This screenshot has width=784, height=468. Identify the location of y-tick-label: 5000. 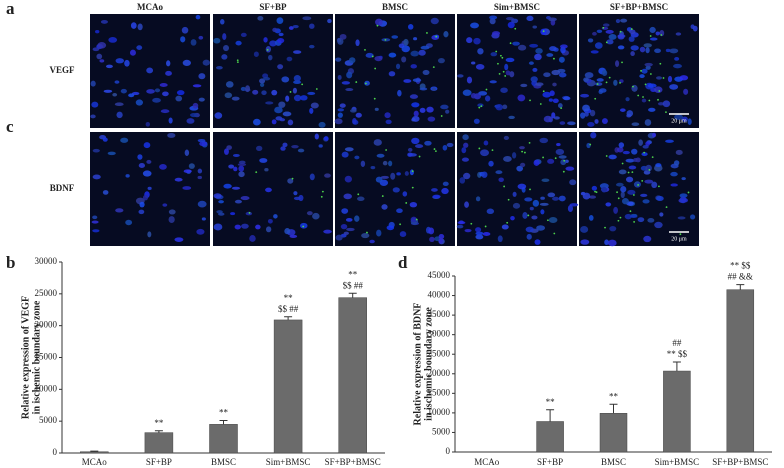
(441, 432).